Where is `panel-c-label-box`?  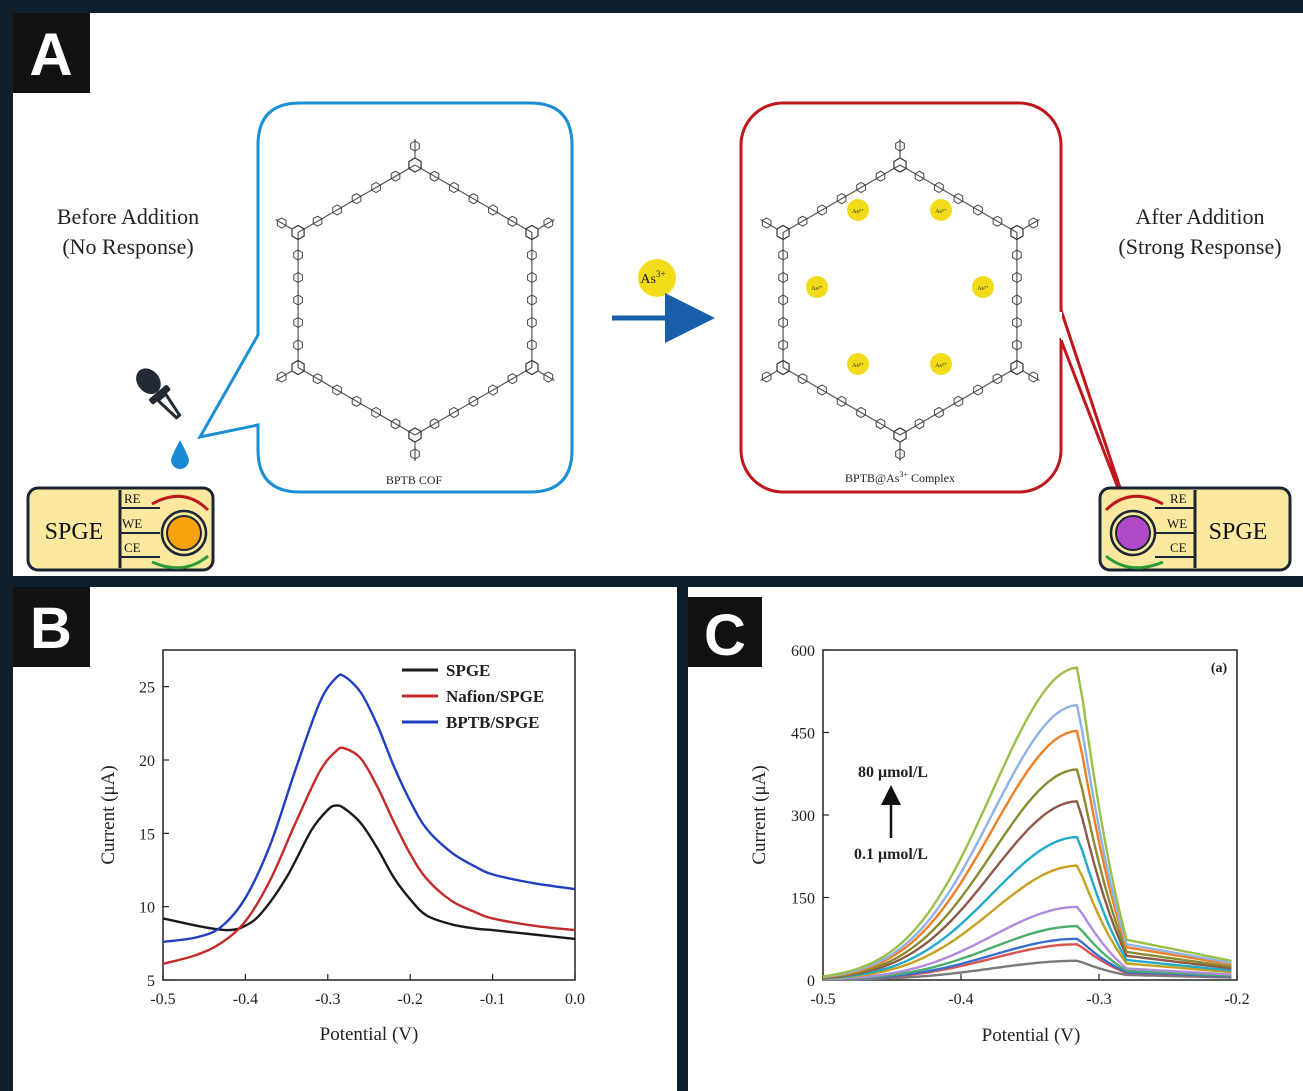
panel-c-label-box is located at coordinates (725, 632).